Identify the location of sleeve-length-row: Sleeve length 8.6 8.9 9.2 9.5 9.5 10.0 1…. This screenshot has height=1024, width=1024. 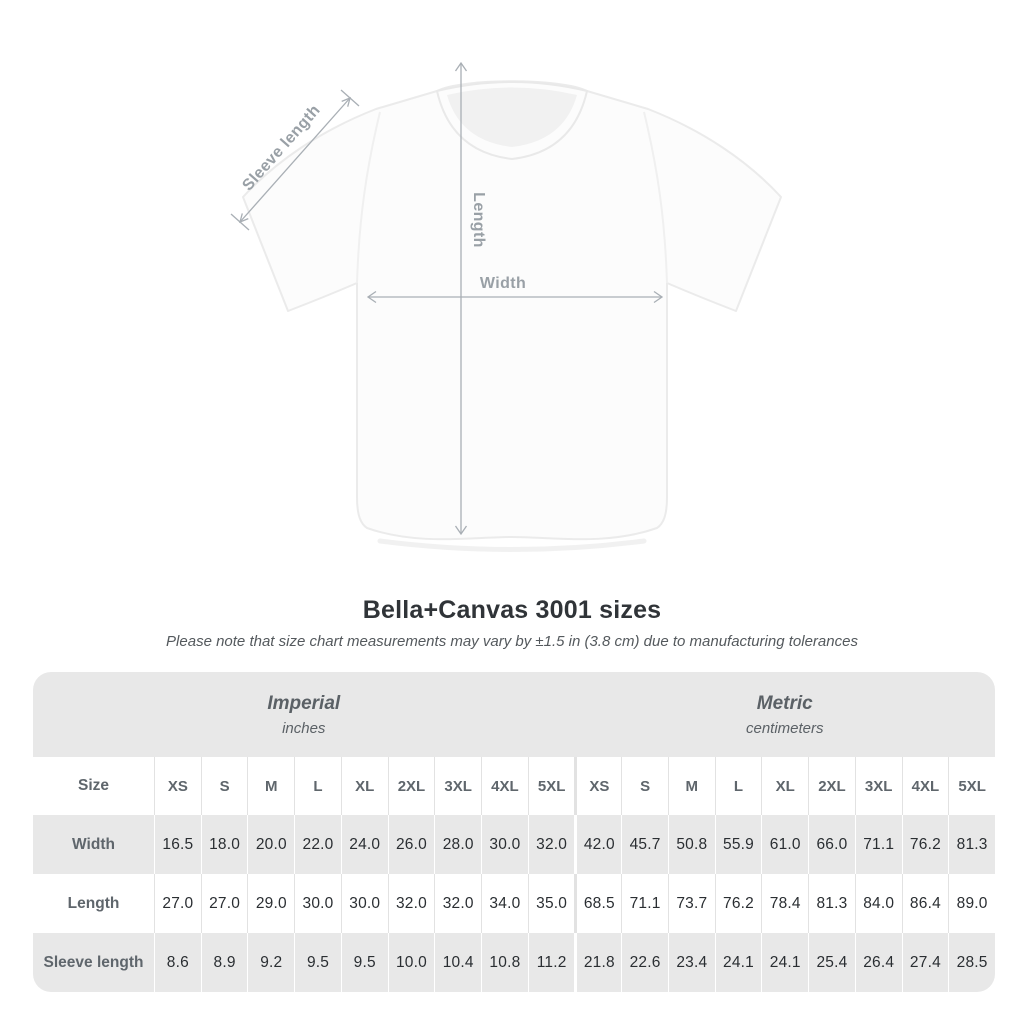
(514, 962).